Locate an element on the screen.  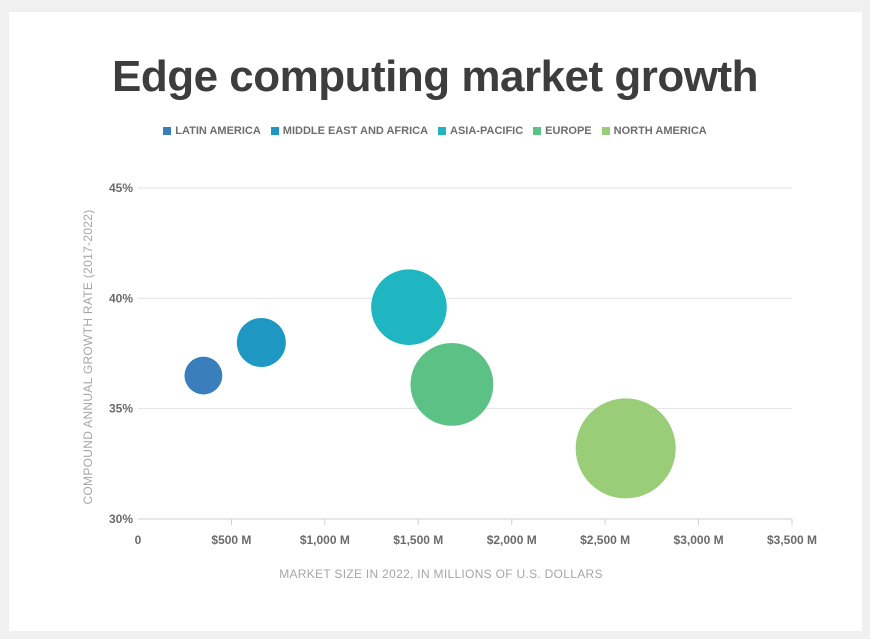
legend-item: ASIA-PACIFIC is located at coordinates (480, 131).